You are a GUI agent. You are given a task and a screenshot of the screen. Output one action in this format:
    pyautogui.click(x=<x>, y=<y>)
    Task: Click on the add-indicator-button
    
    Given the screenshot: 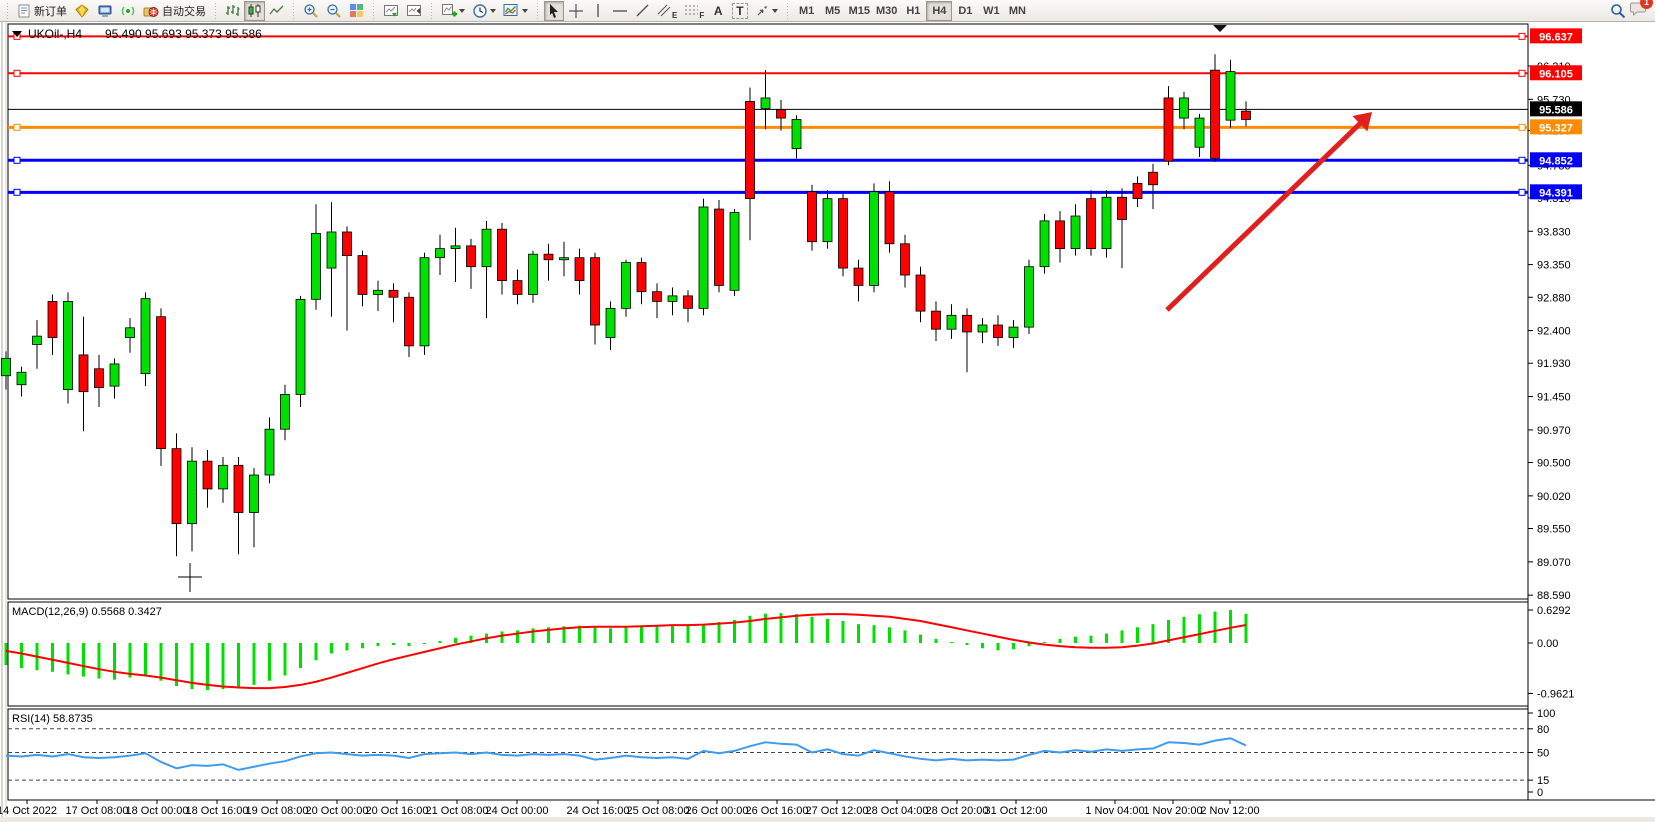 What is the action you would take?
    pyautogui.click(x=453, y=11)
    